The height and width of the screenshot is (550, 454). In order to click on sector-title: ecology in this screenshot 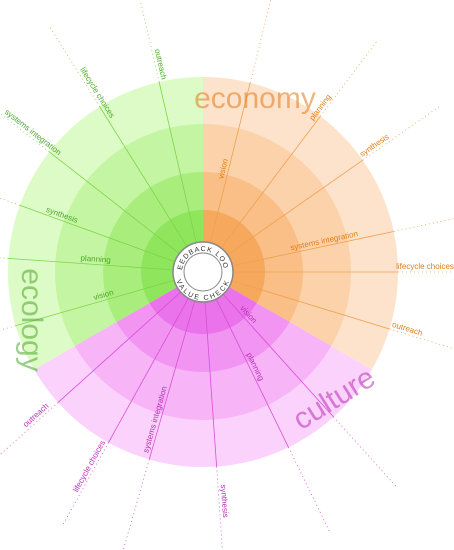, I will do `click(31, 319)`.